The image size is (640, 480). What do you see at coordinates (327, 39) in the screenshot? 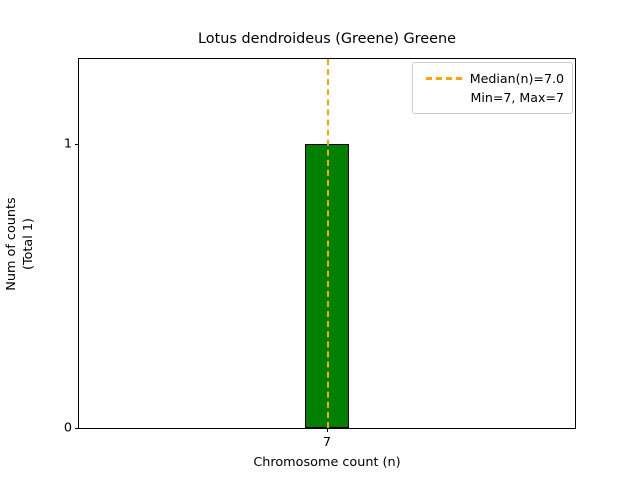
I see `chart-title: Lotus dendroideus (Greene) Greene` at bounding box center [327, 39].